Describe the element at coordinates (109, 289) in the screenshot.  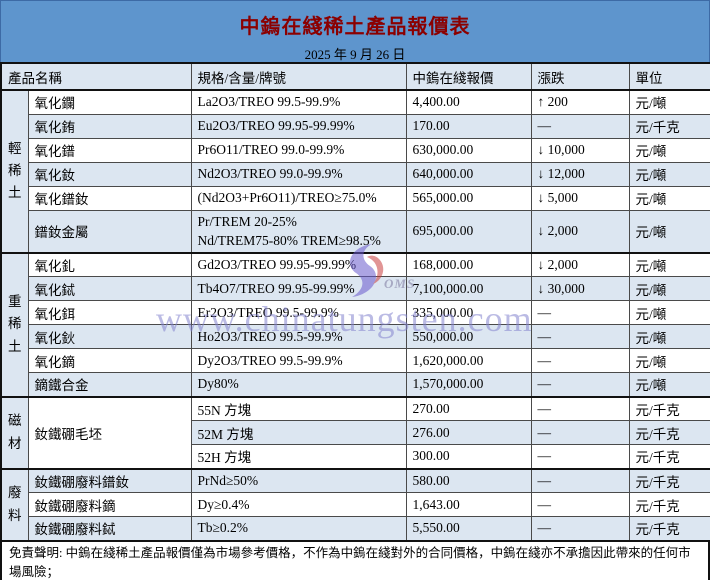
I see `product-name-cell: 氧化鋱` at that location.